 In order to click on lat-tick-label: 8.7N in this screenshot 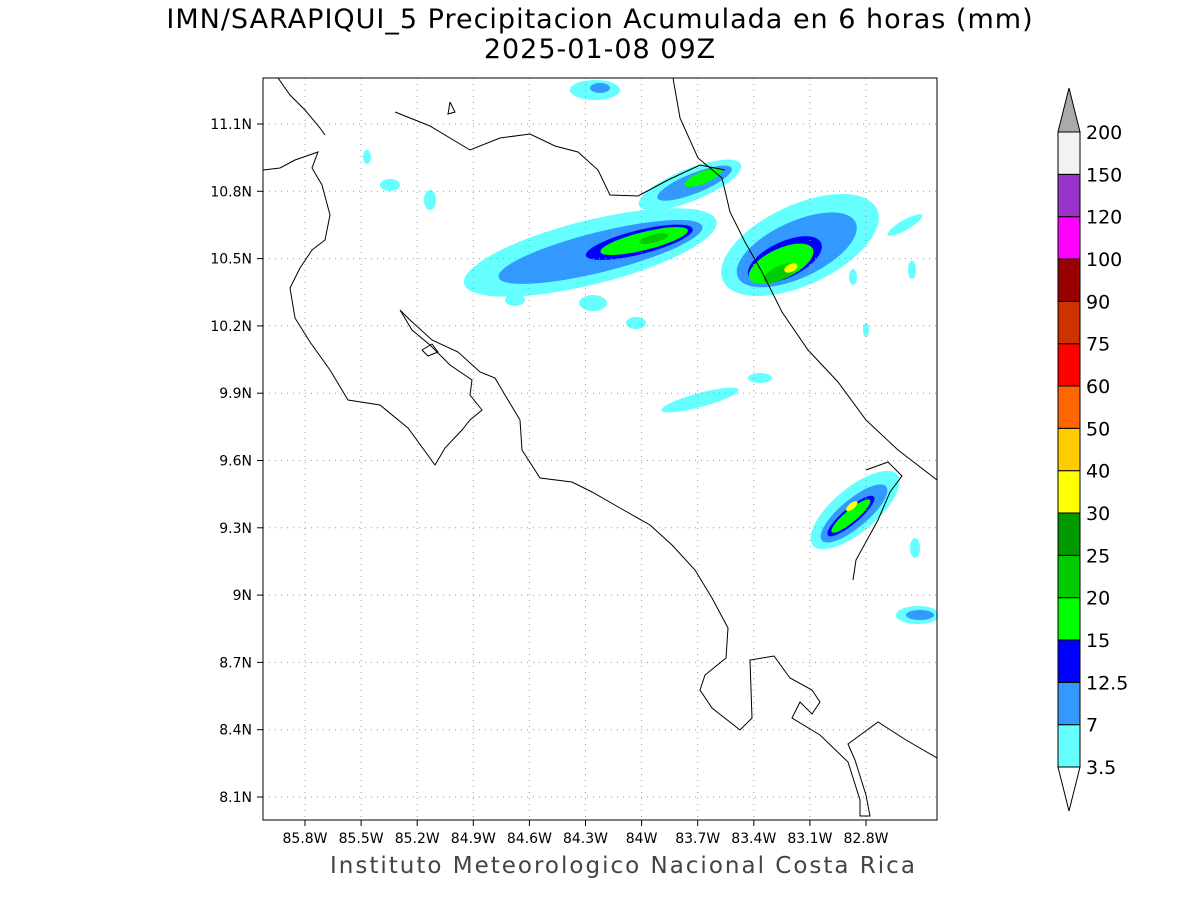, I will do `click(235, 663)`.